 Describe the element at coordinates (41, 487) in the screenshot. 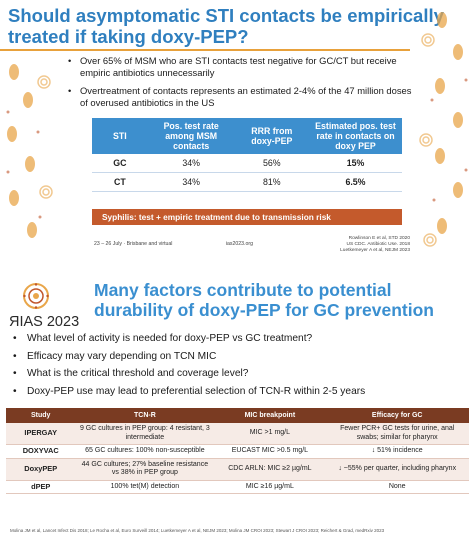

I see `cell-study: dPEP` at that location.